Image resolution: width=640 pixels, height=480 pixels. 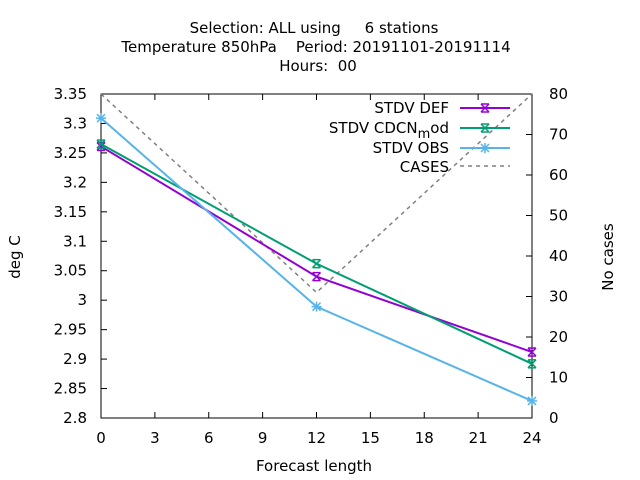 I want to click on y-tick-label: 2.95, so click(x=70, y=330).